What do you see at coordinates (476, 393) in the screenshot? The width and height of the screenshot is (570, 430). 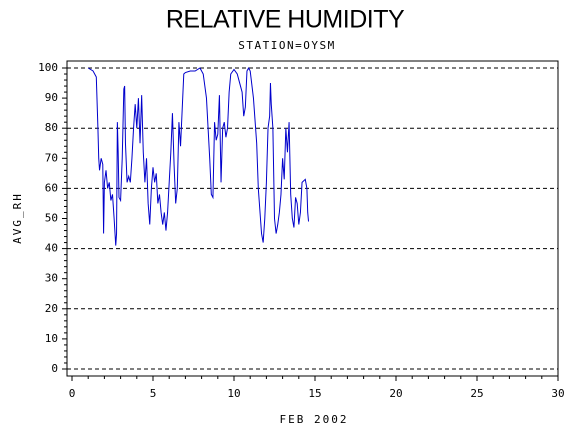 I see `x-tick-label: 25` at bounding box center [476, 393].